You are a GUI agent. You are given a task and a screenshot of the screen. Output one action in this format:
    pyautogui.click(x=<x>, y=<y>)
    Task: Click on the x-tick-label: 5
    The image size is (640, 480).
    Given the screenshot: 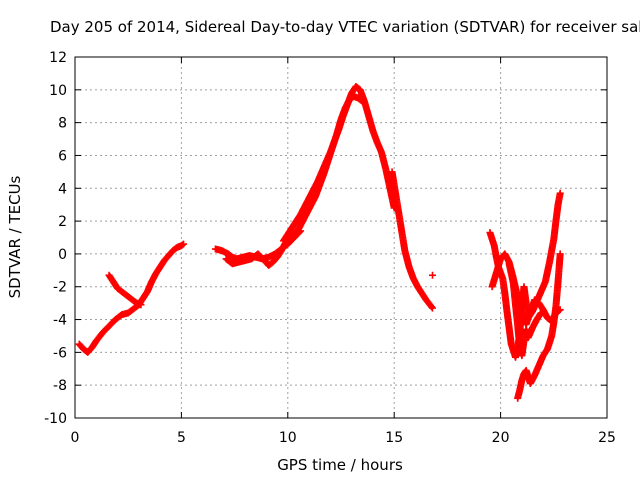 What is the action you would take?
    pyautogui.click(x=181, y=438)
    